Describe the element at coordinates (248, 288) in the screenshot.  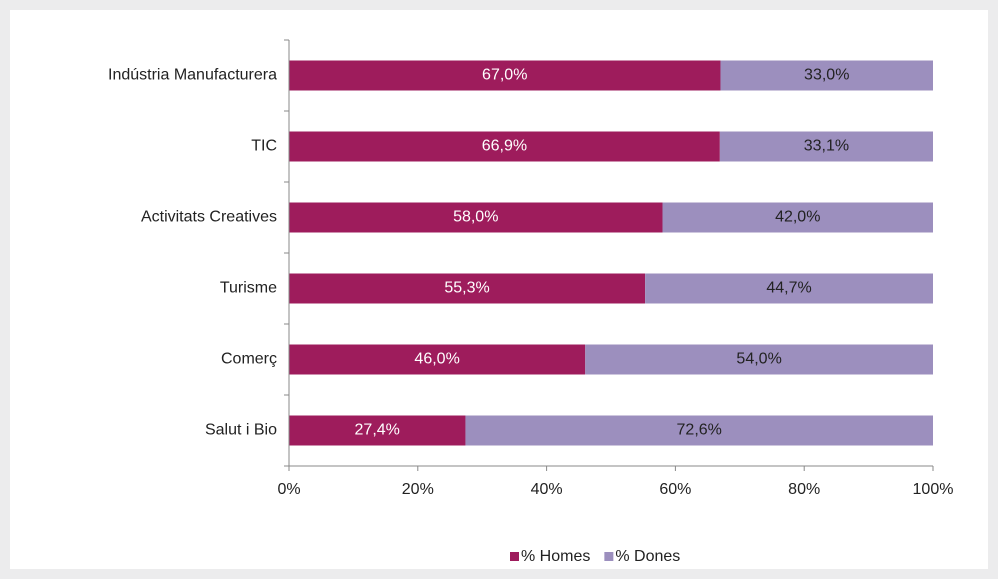
I see `y-tick-label: Turisme` at that location.